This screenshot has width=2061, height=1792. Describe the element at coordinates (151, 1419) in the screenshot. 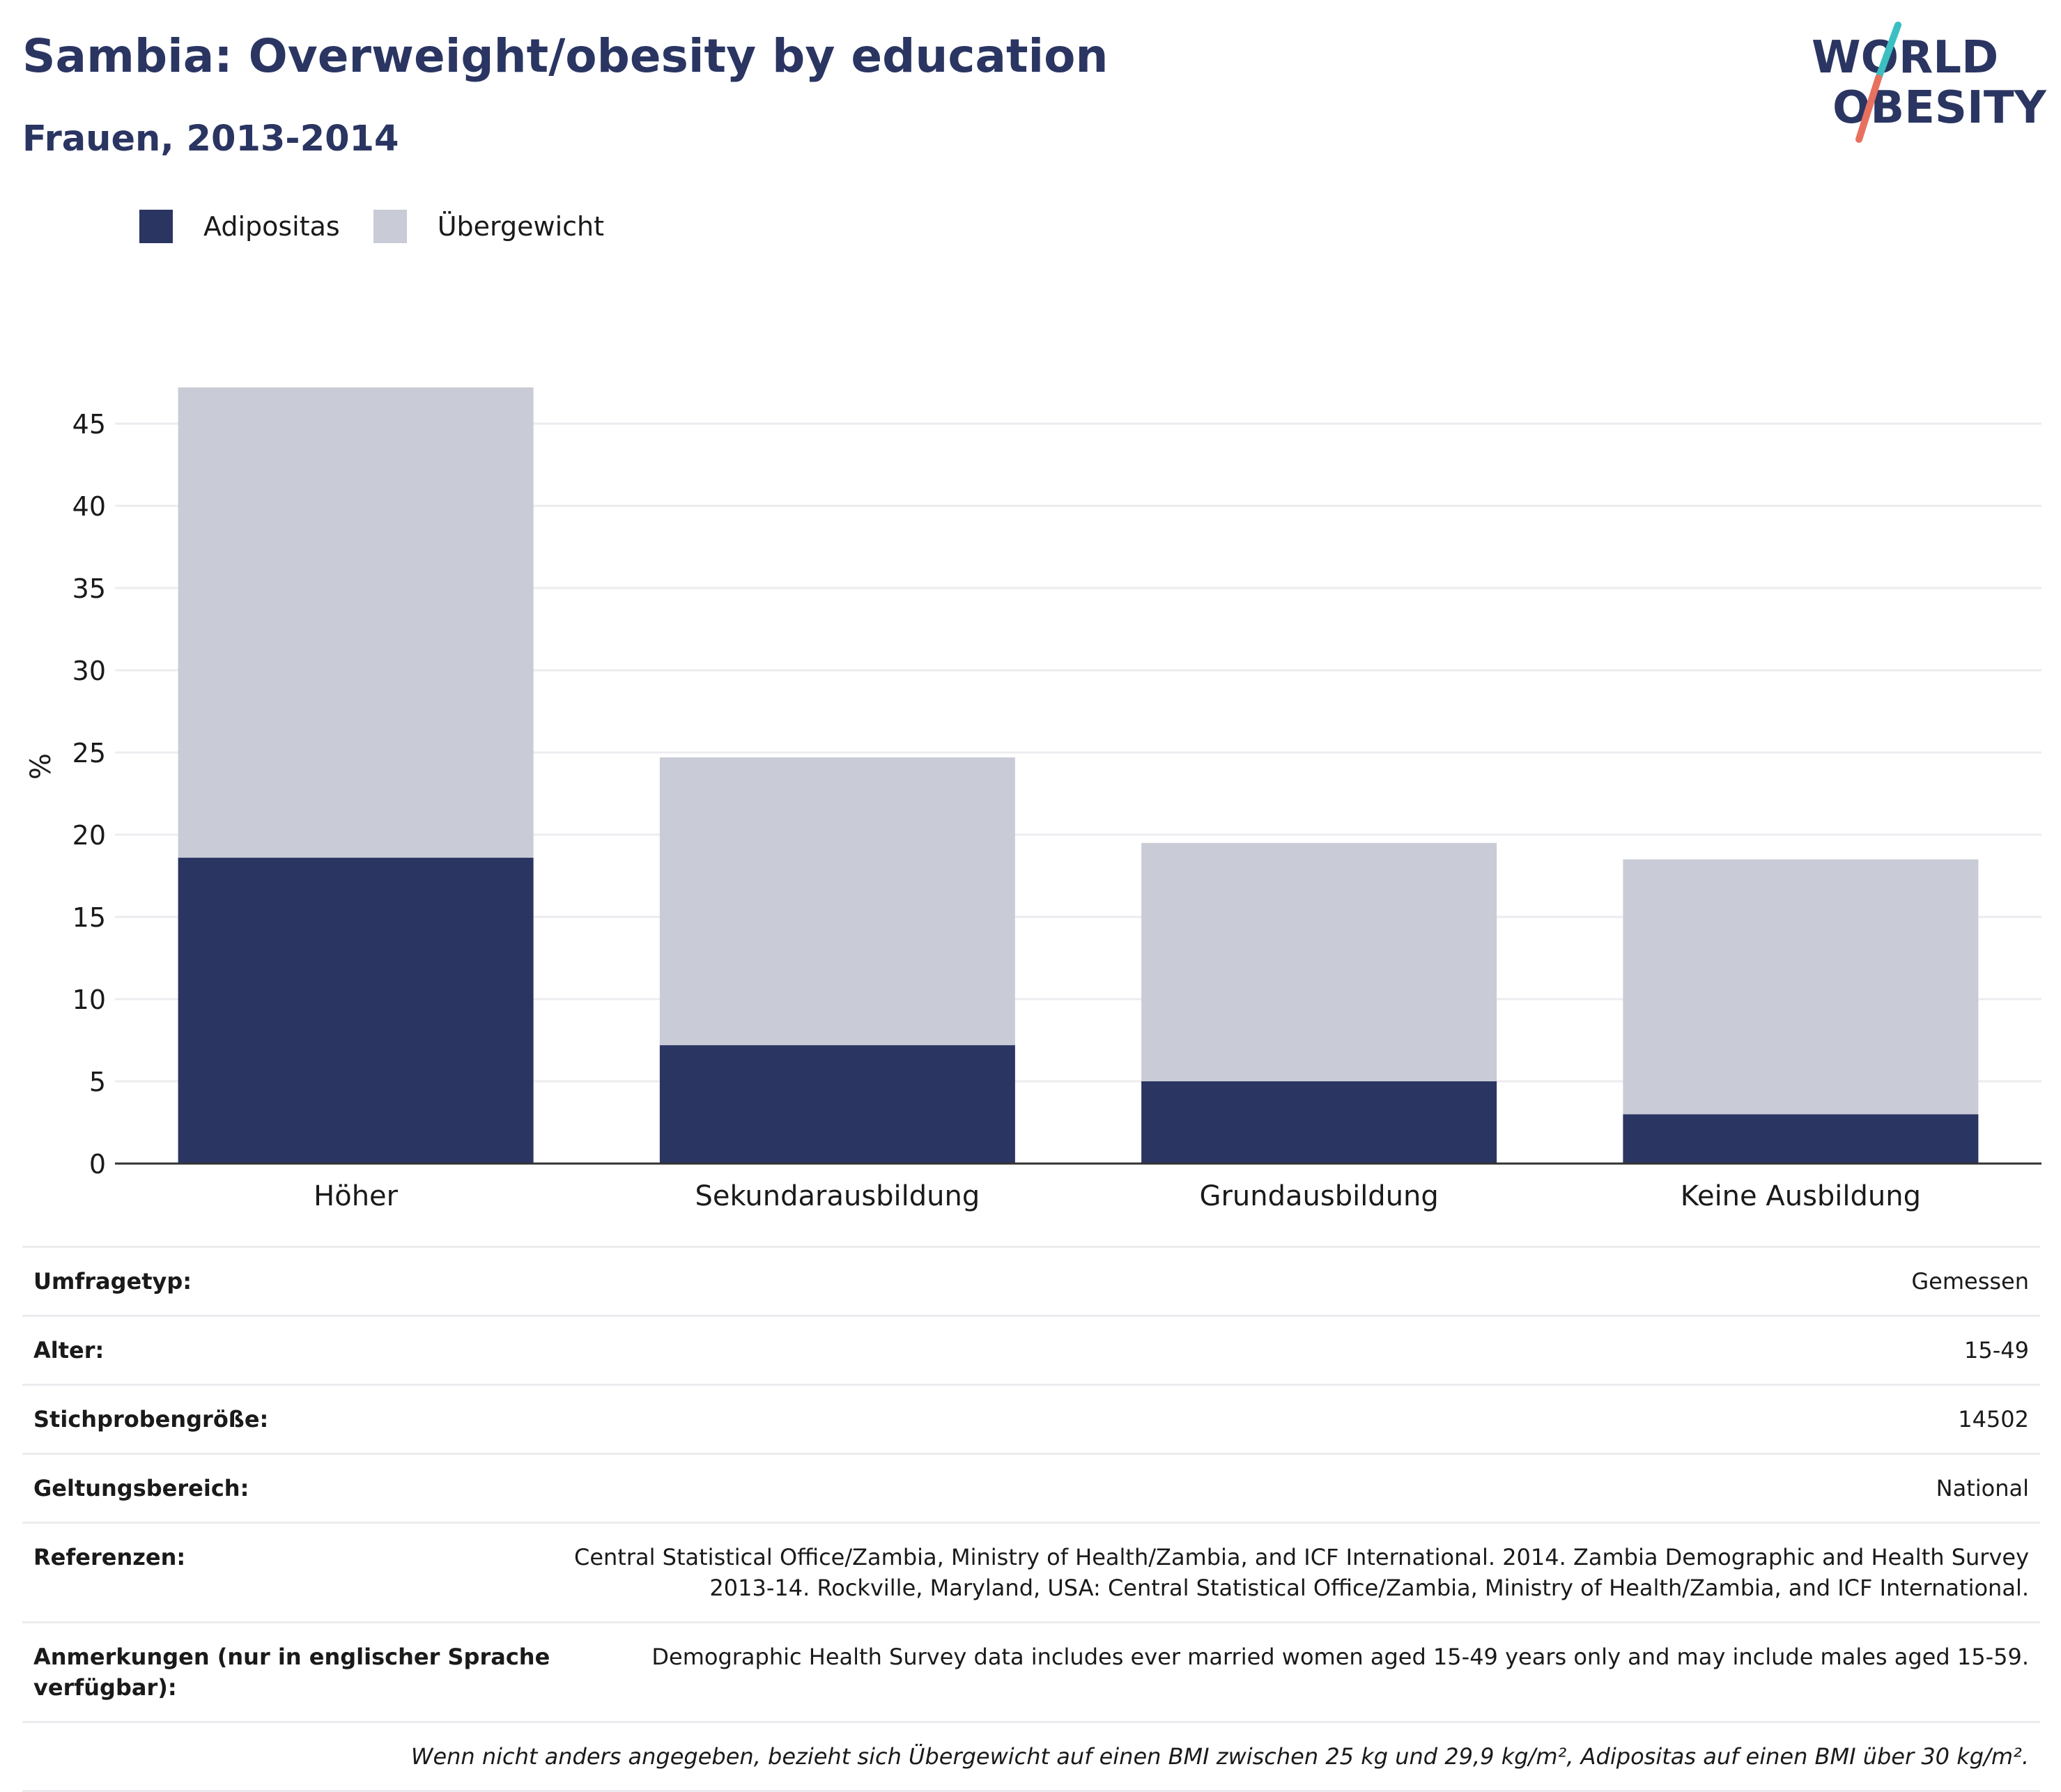

I see `info-key: Stichprobengröße:` at that location.